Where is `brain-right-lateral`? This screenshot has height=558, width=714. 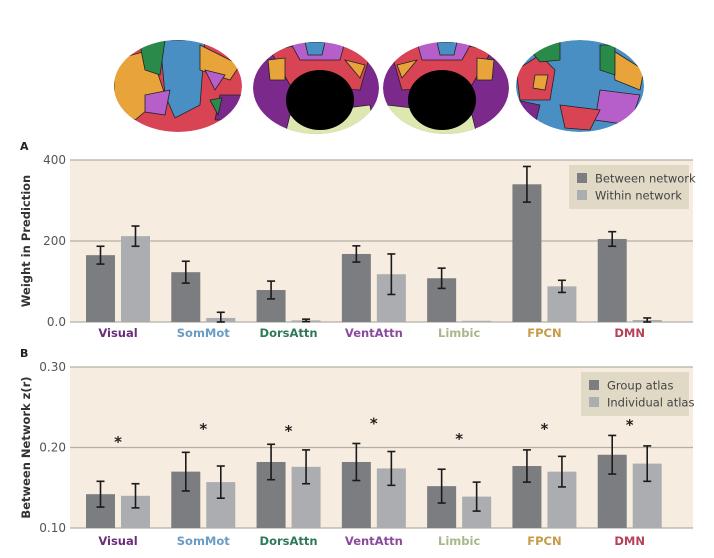
brain-right-lateral is located at coordinates (580, 86).